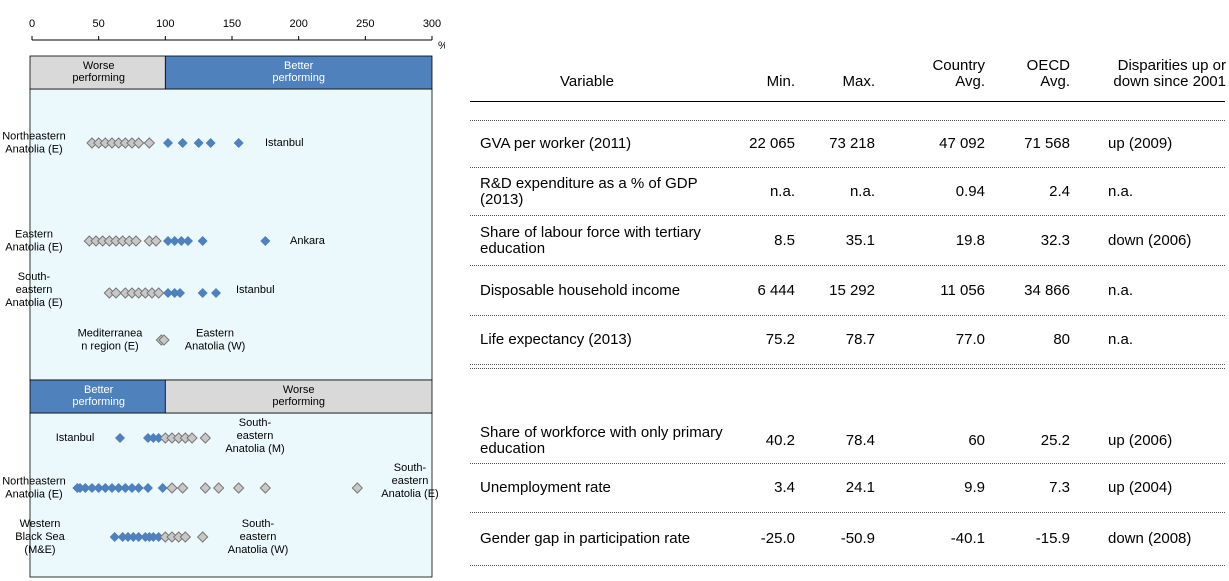 The width and height of the screenshot is (1229, 581). I want to click on x-unit: %, so click(441, 46).